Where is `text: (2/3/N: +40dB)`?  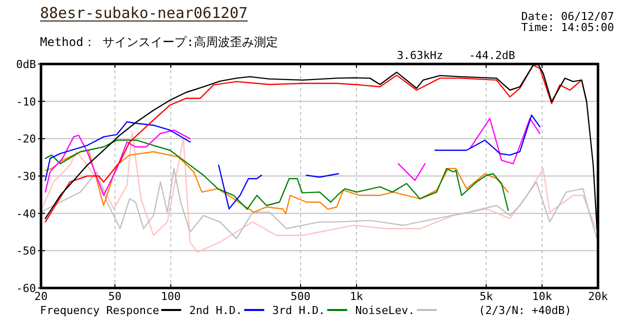 text: (2/3/N: +40dB) is located at coordinates (525, 310).